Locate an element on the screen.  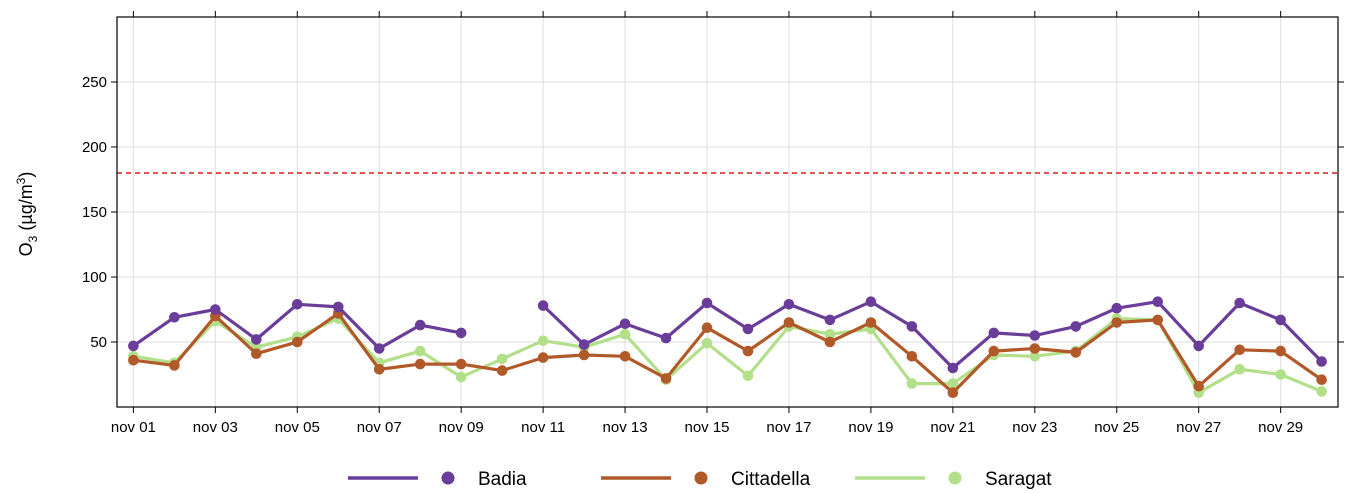
x-tick-label: nov 09 is located at coordinates (461, 427).